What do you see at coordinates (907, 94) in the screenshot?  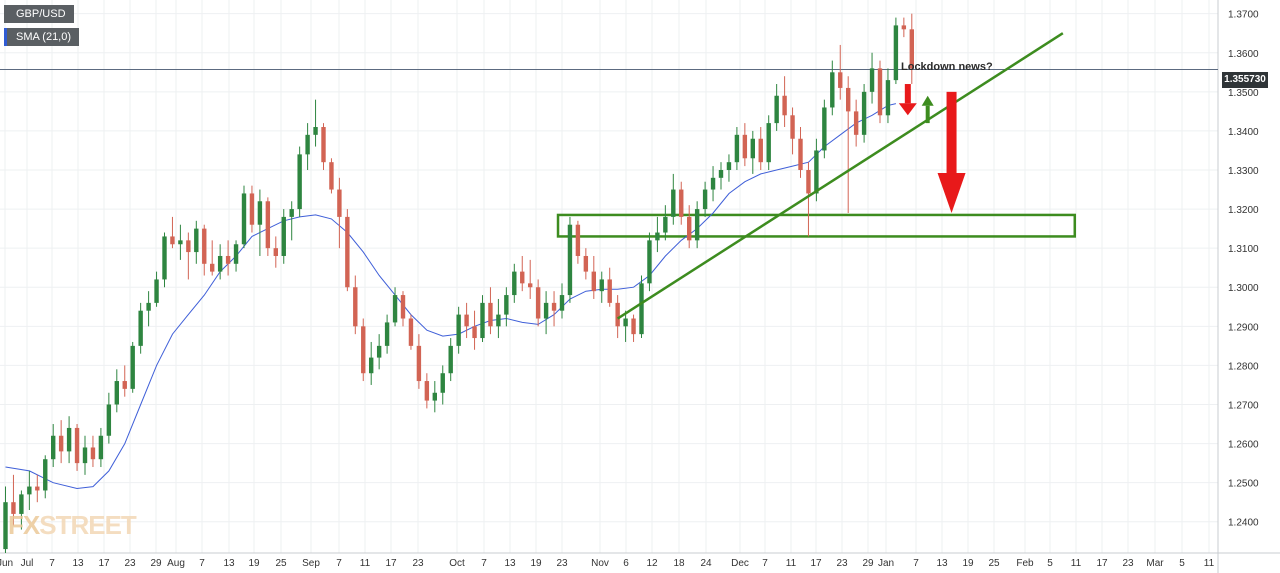 I see `small-down-arrow-shaft` at bounding box center [907, 94].